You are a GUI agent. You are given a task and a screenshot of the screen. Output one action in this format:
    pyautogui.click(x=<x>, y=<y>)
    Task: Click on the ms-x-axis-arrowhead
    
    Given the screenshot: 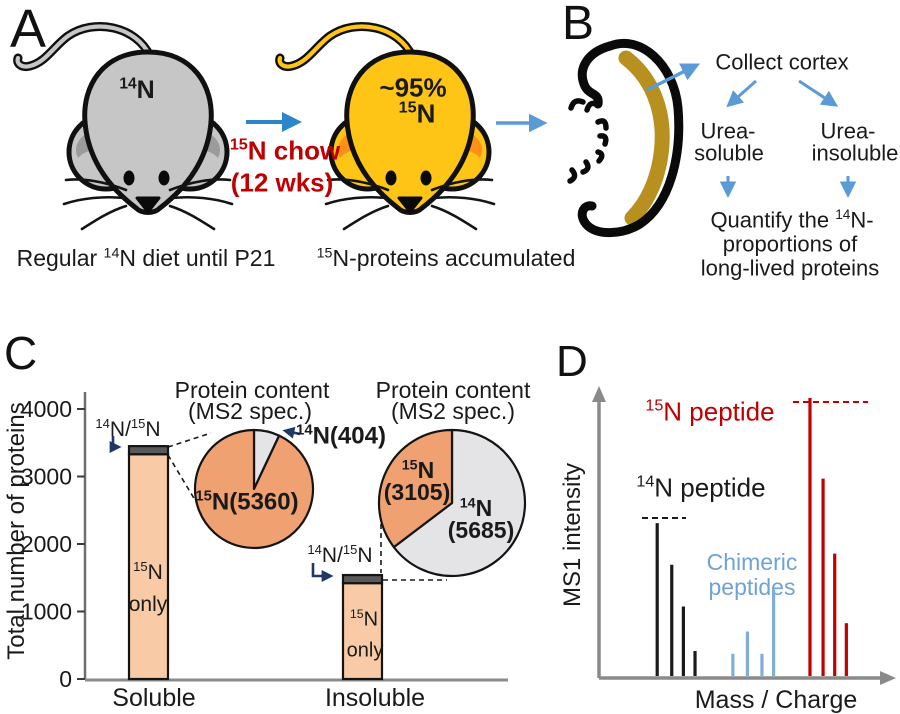 What is the action you would take?
    pyautogui.click(x=888, y=678)
    